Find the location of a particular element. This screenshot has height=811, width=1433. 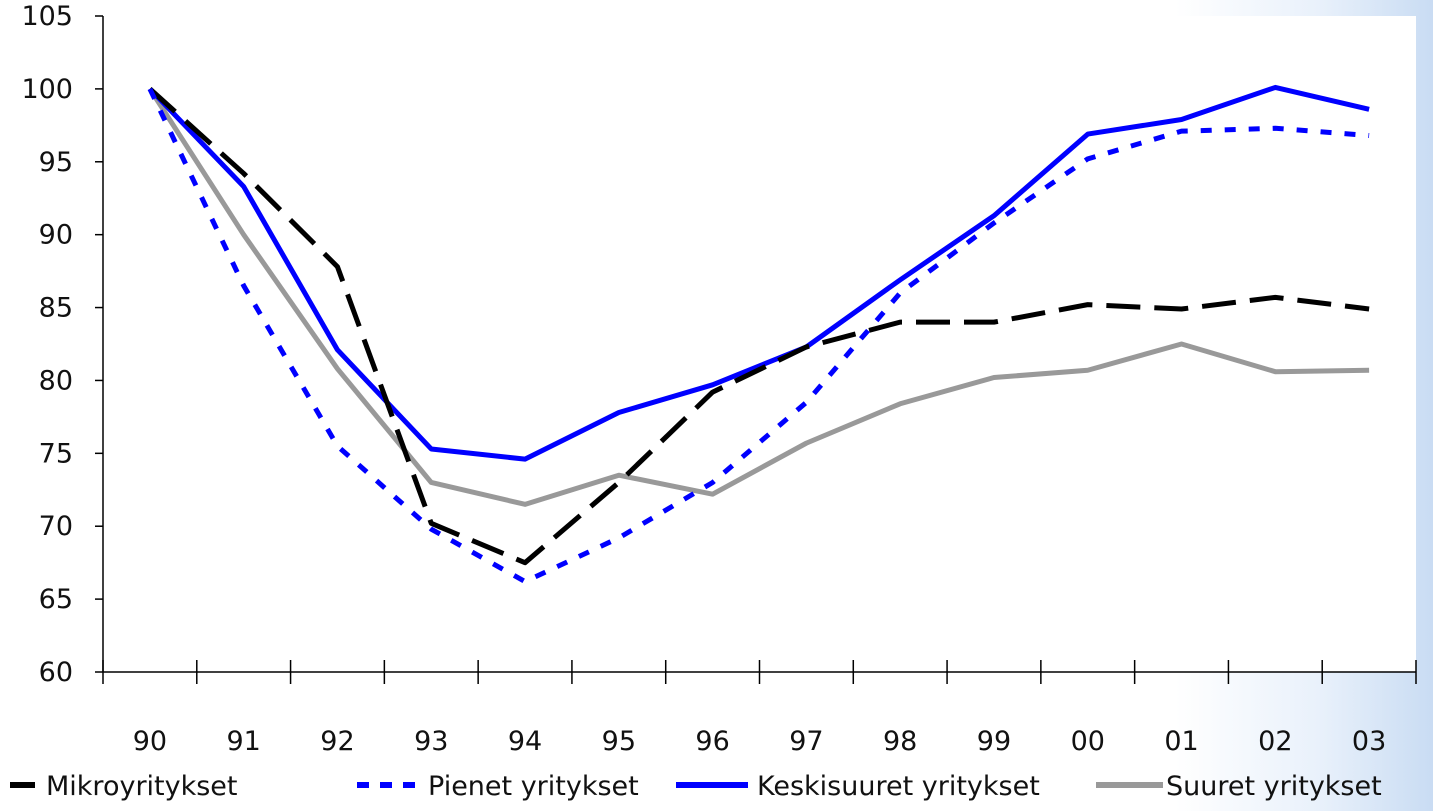

y-tick-label: 100 is located at coordinates (47, 89).